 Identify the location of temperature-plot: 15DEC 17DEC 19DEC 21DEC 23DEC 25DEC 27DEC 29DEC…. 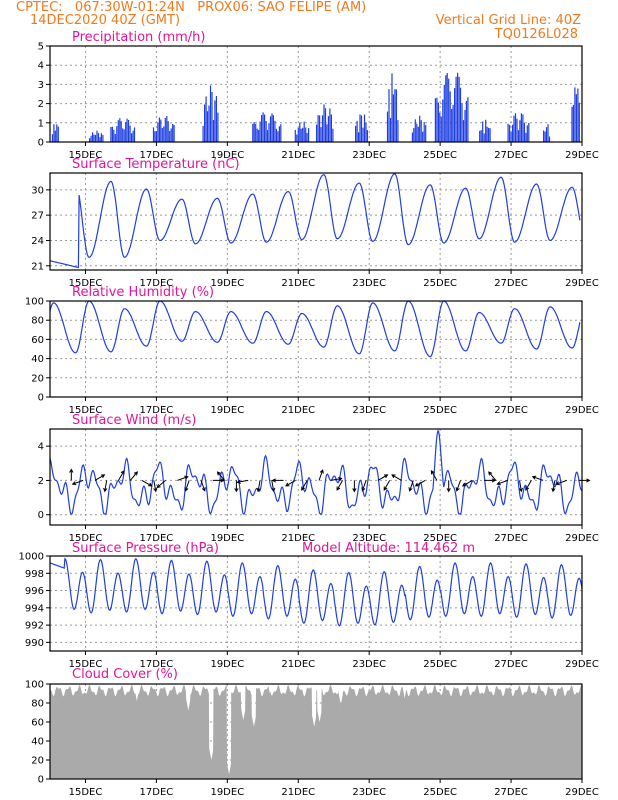
(315, 230).